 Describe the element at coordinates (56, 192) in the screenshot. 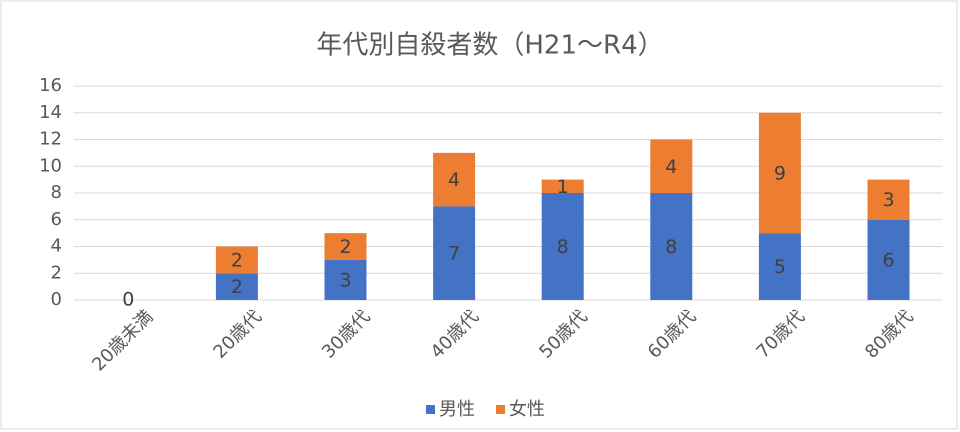

I see `y-tick-label: 8` at that location.